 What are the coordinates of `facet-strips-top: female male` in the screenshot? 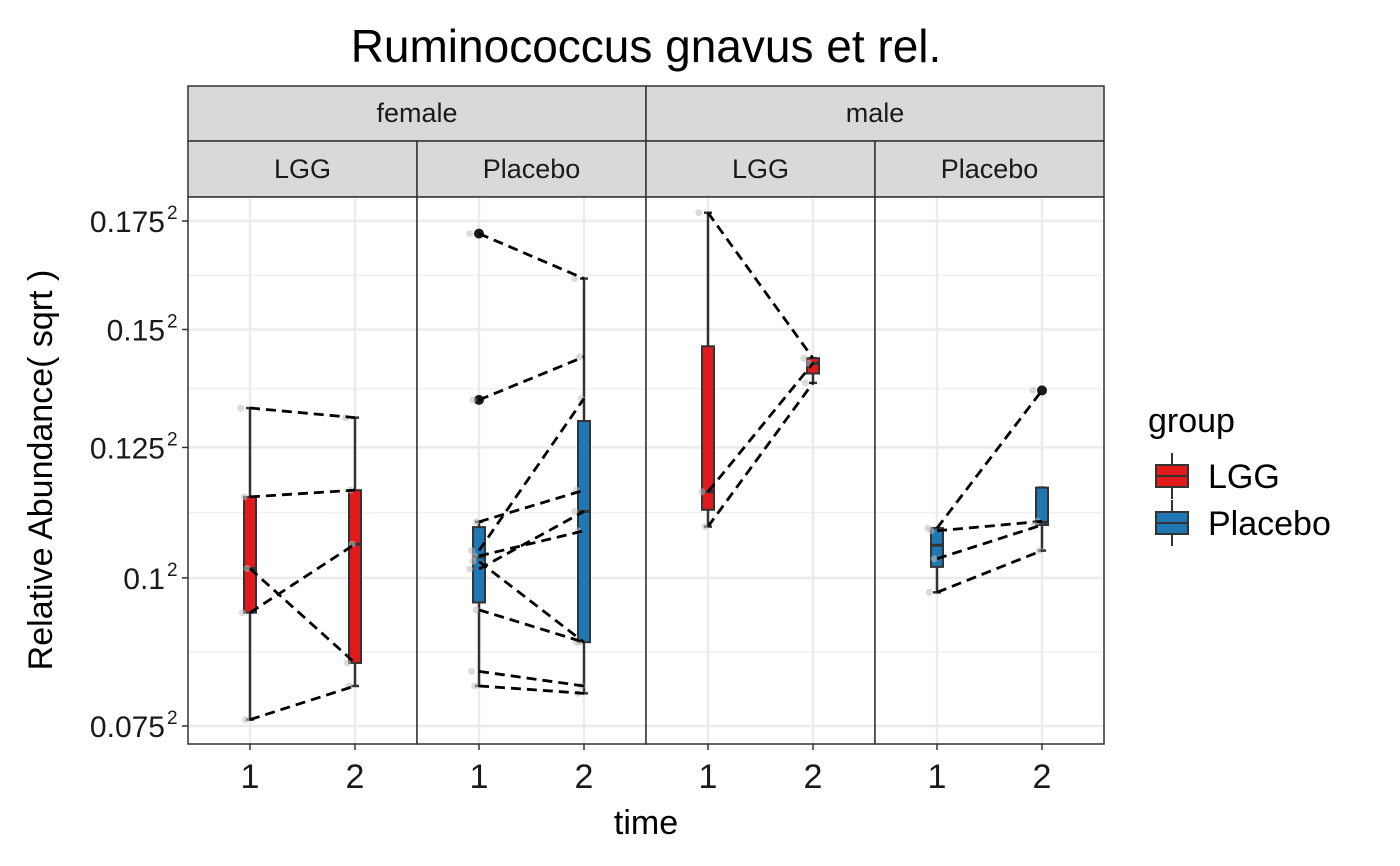 It's located at (646, 113).